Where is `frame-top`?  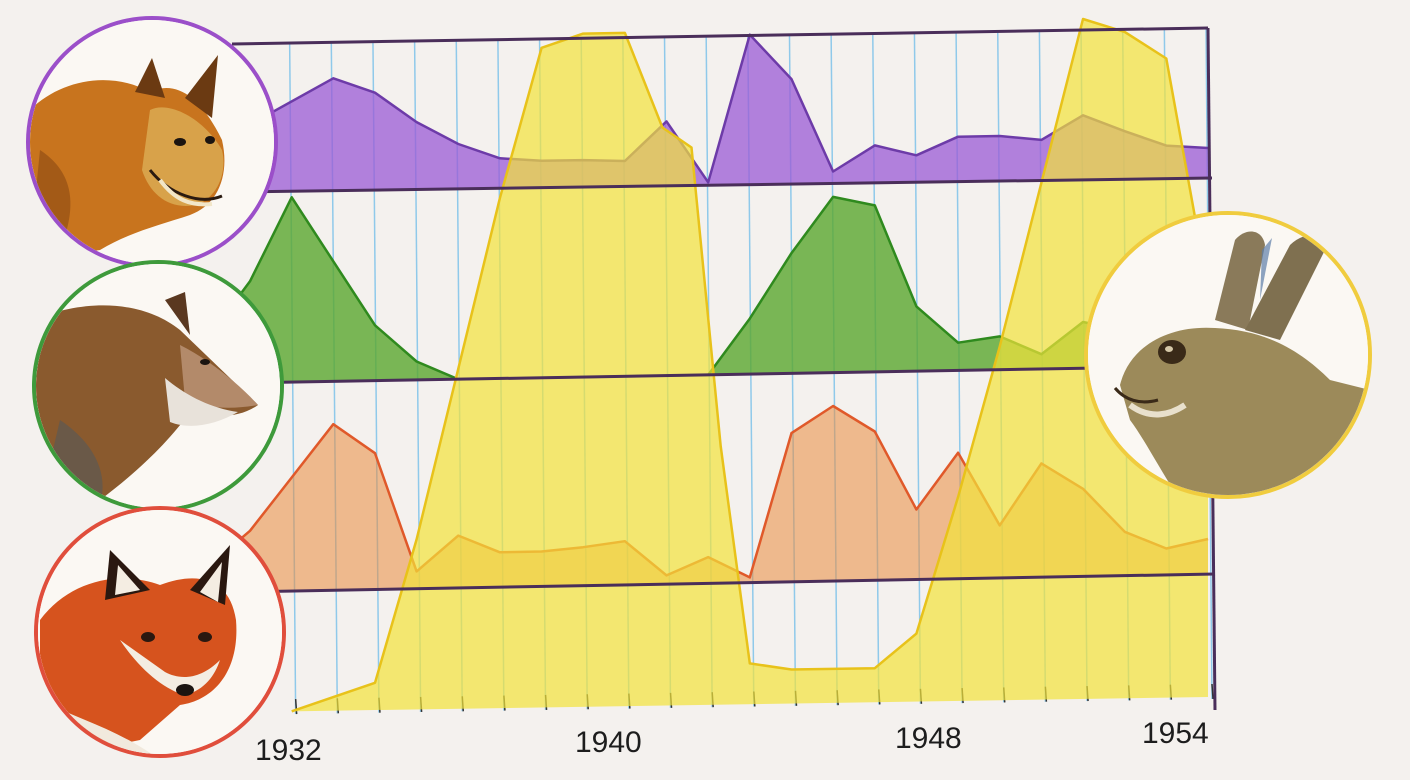 frame-top is located at coordinates (720, 36).